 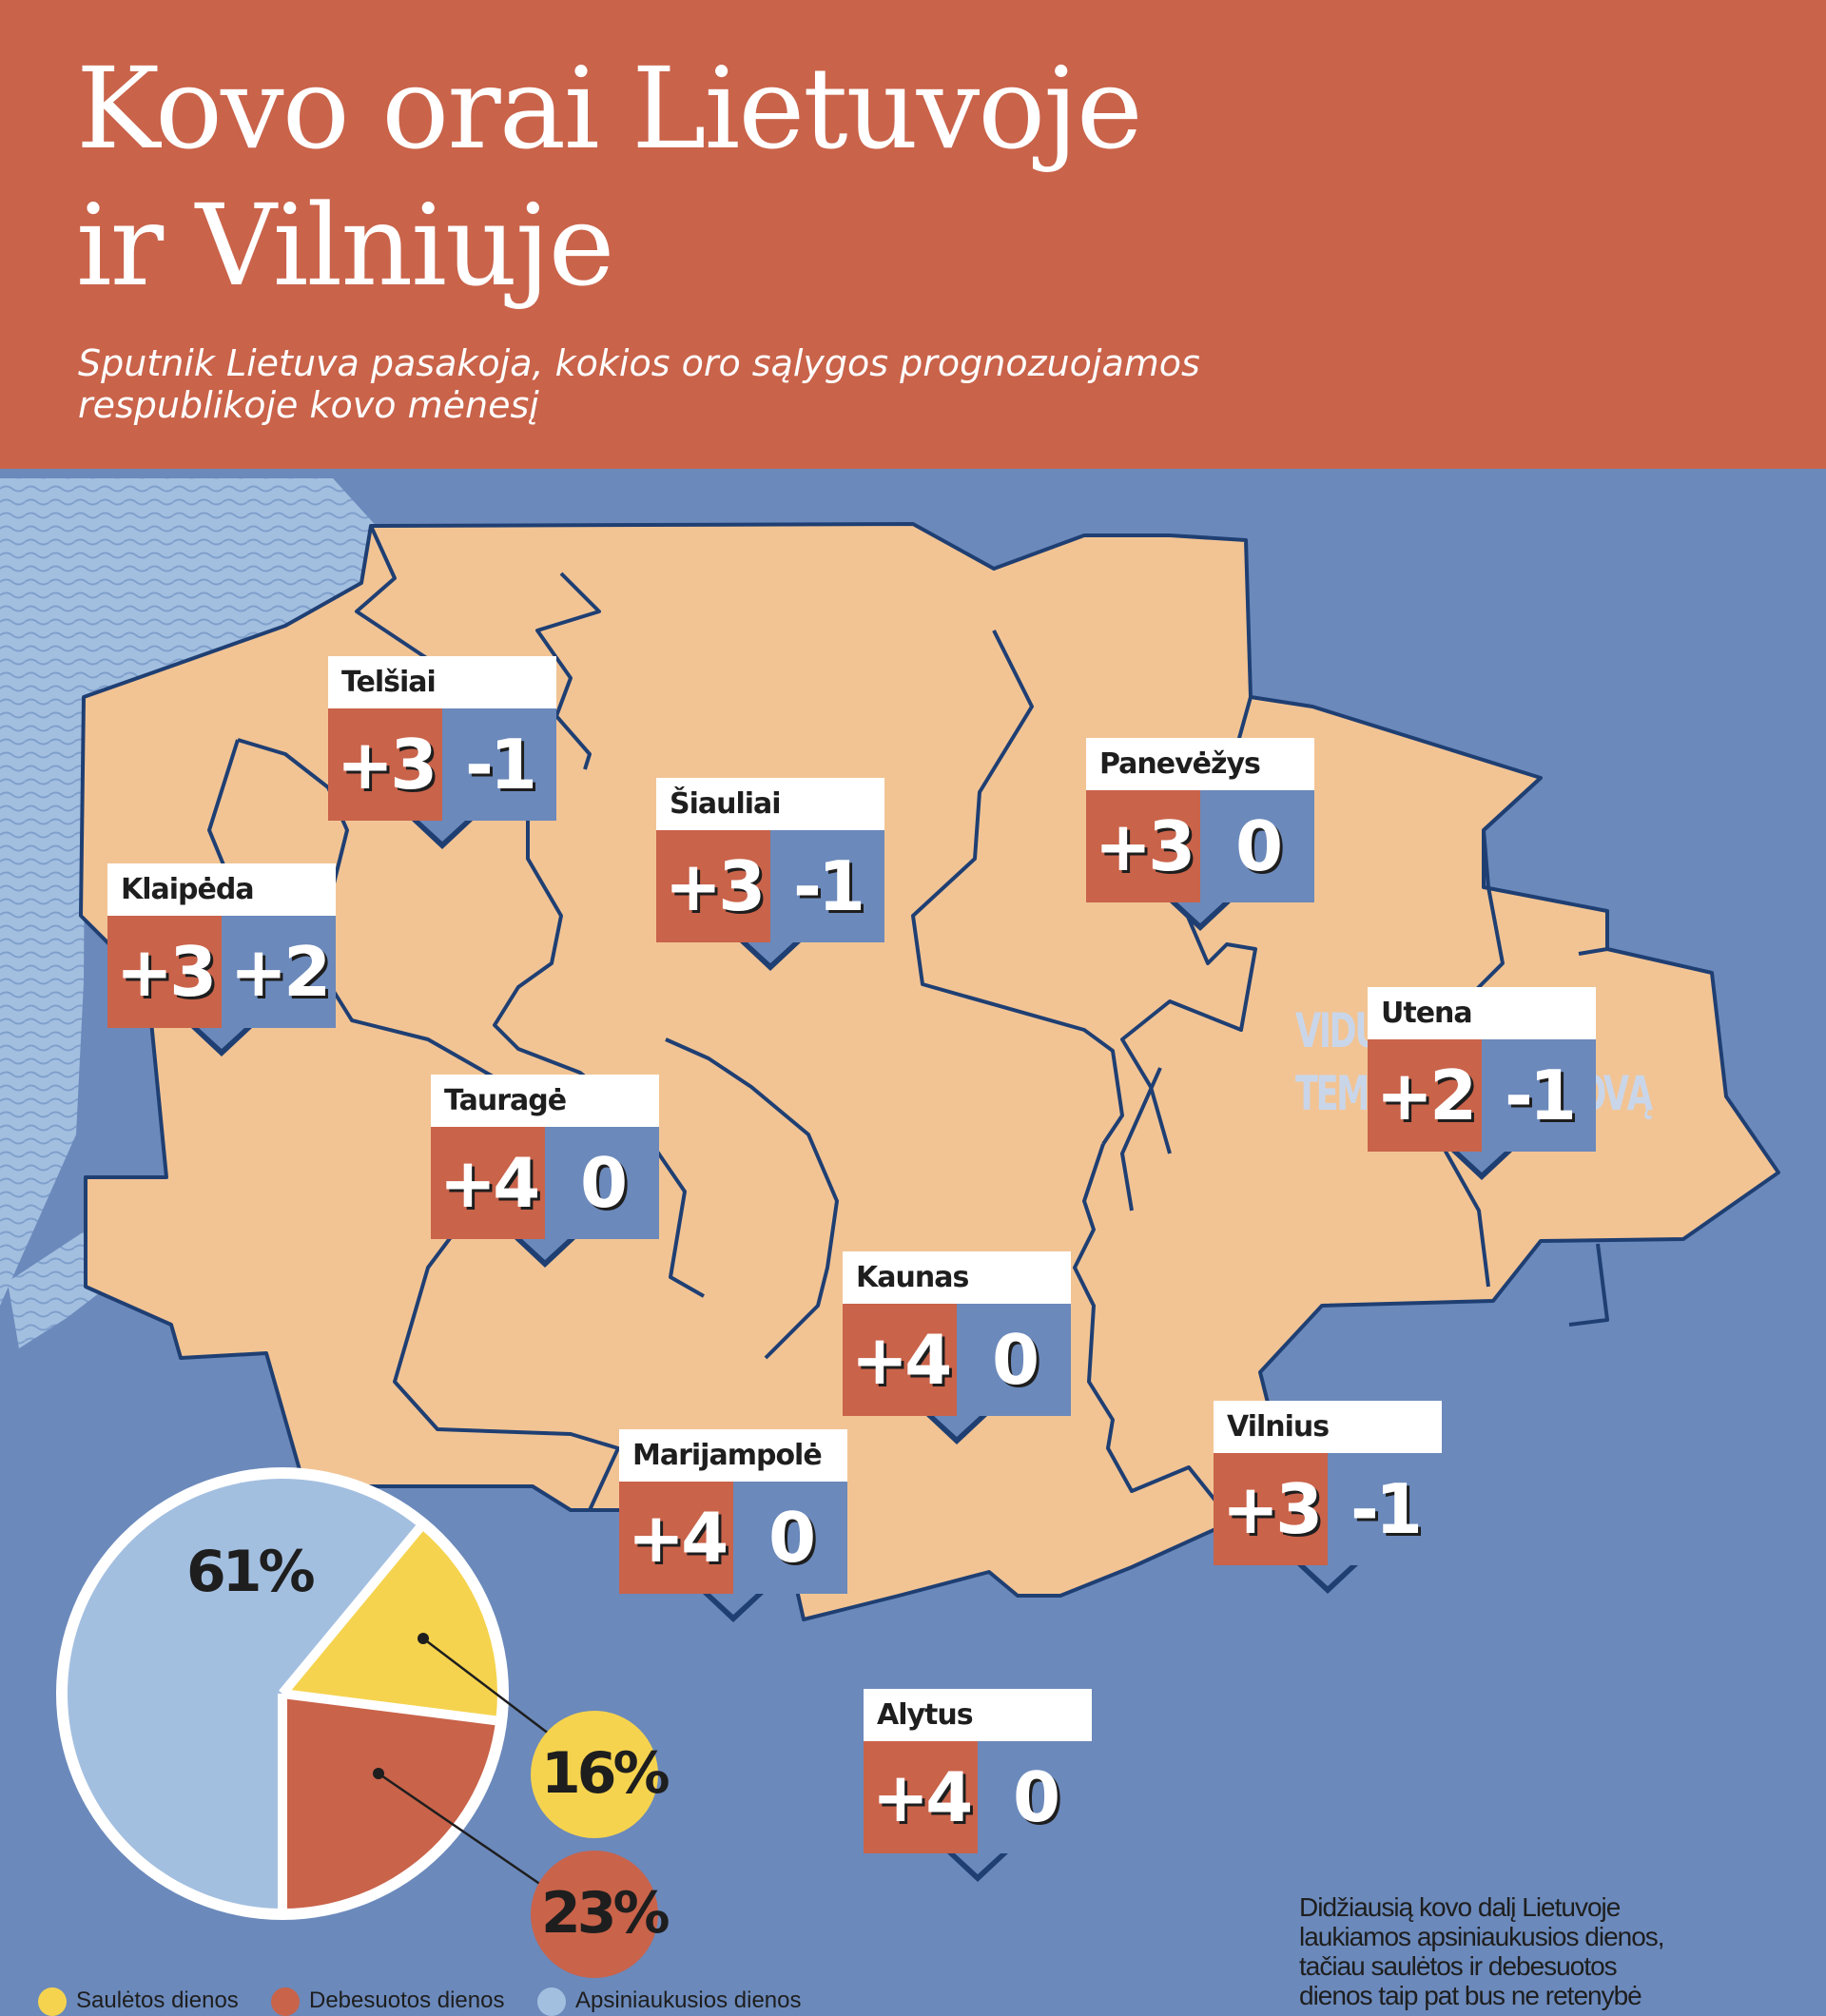 I want to click on night-temperature: +2, so click(x=279, y=972).